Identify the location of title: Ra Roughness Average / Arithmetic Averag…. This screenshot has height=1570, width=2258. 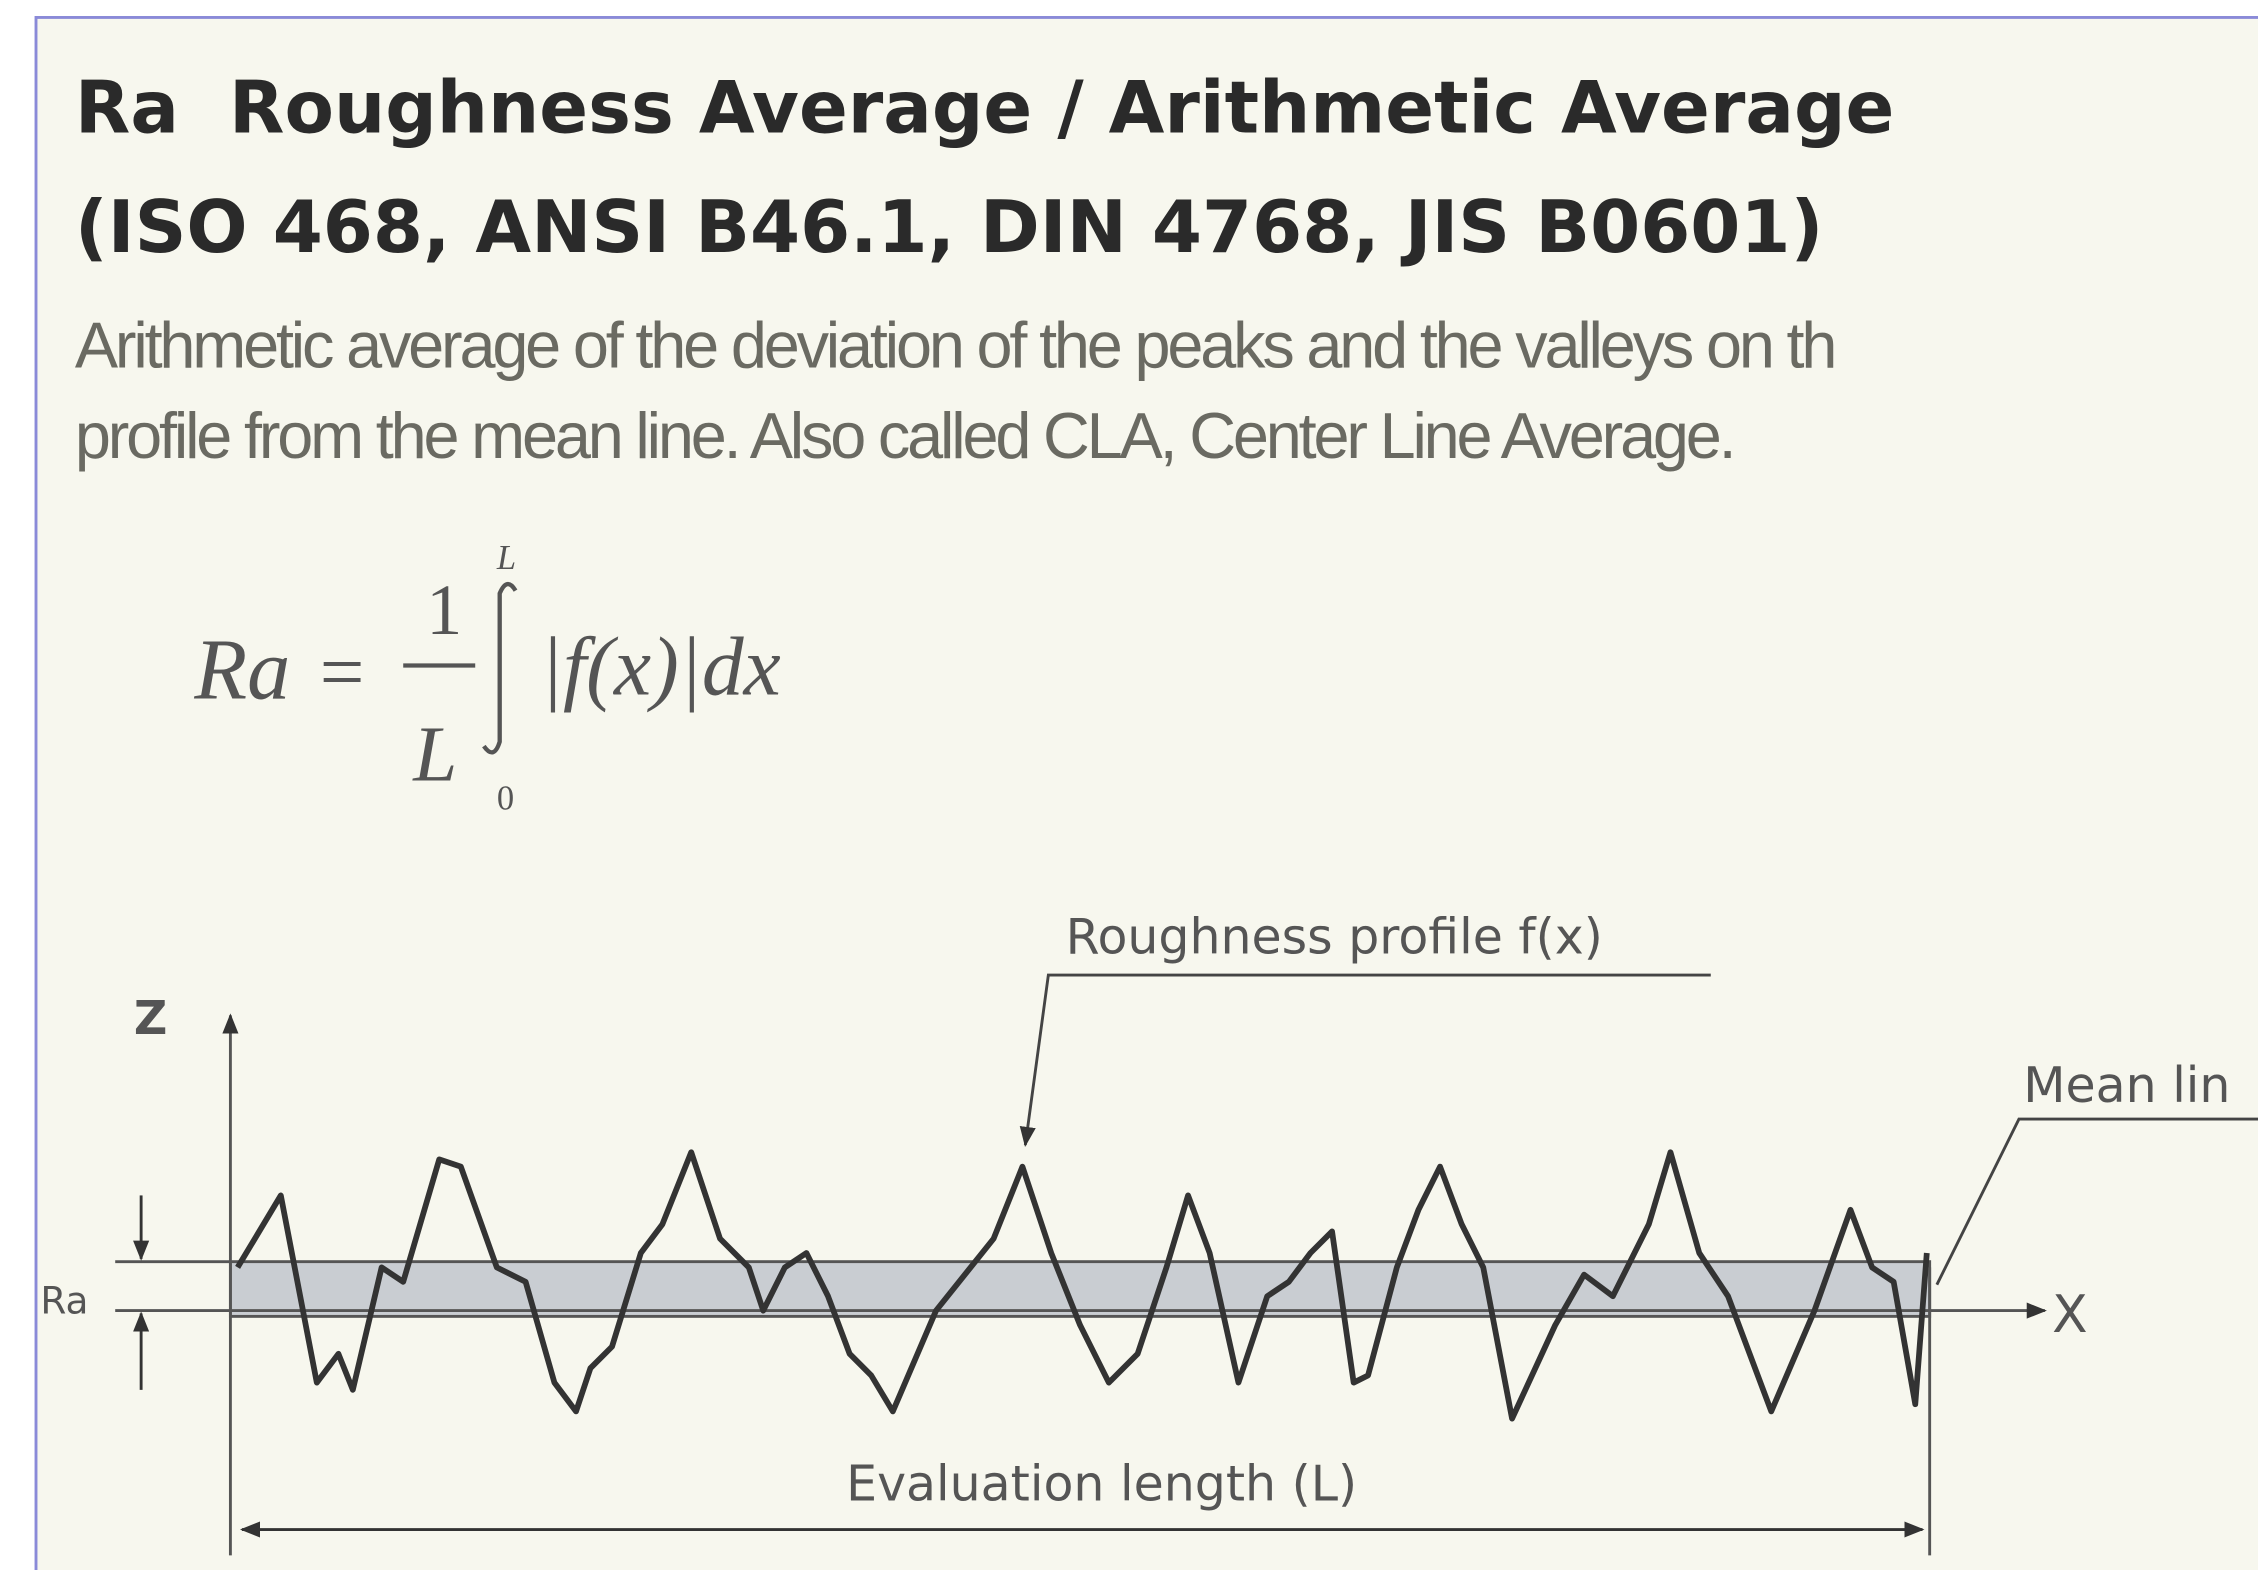
(984, 108).